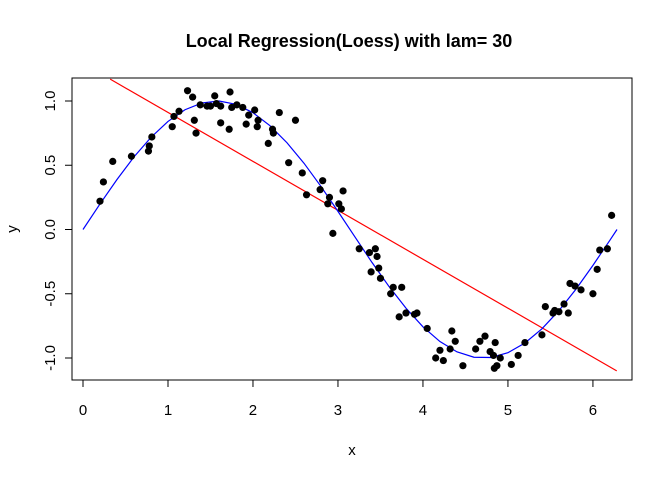 This screenshot has width=672, height=480. I want to click on y-axis-label: y, so click(12, 229).